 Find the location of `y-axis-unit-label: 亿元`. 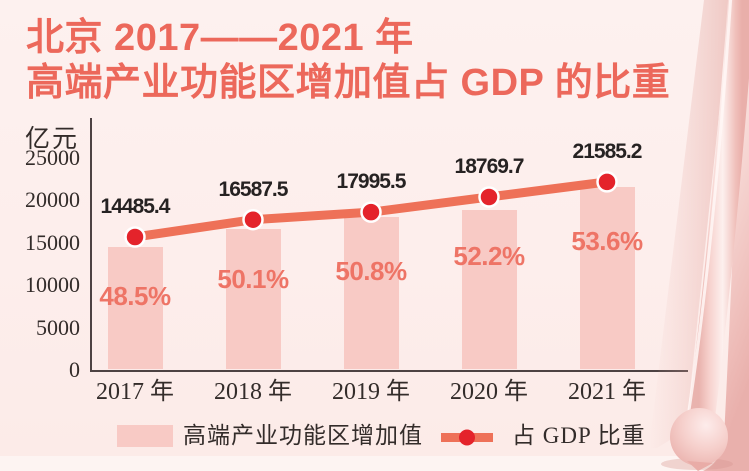

y-axis-unit-label: 亿元 is located at coordinates (52, 139).